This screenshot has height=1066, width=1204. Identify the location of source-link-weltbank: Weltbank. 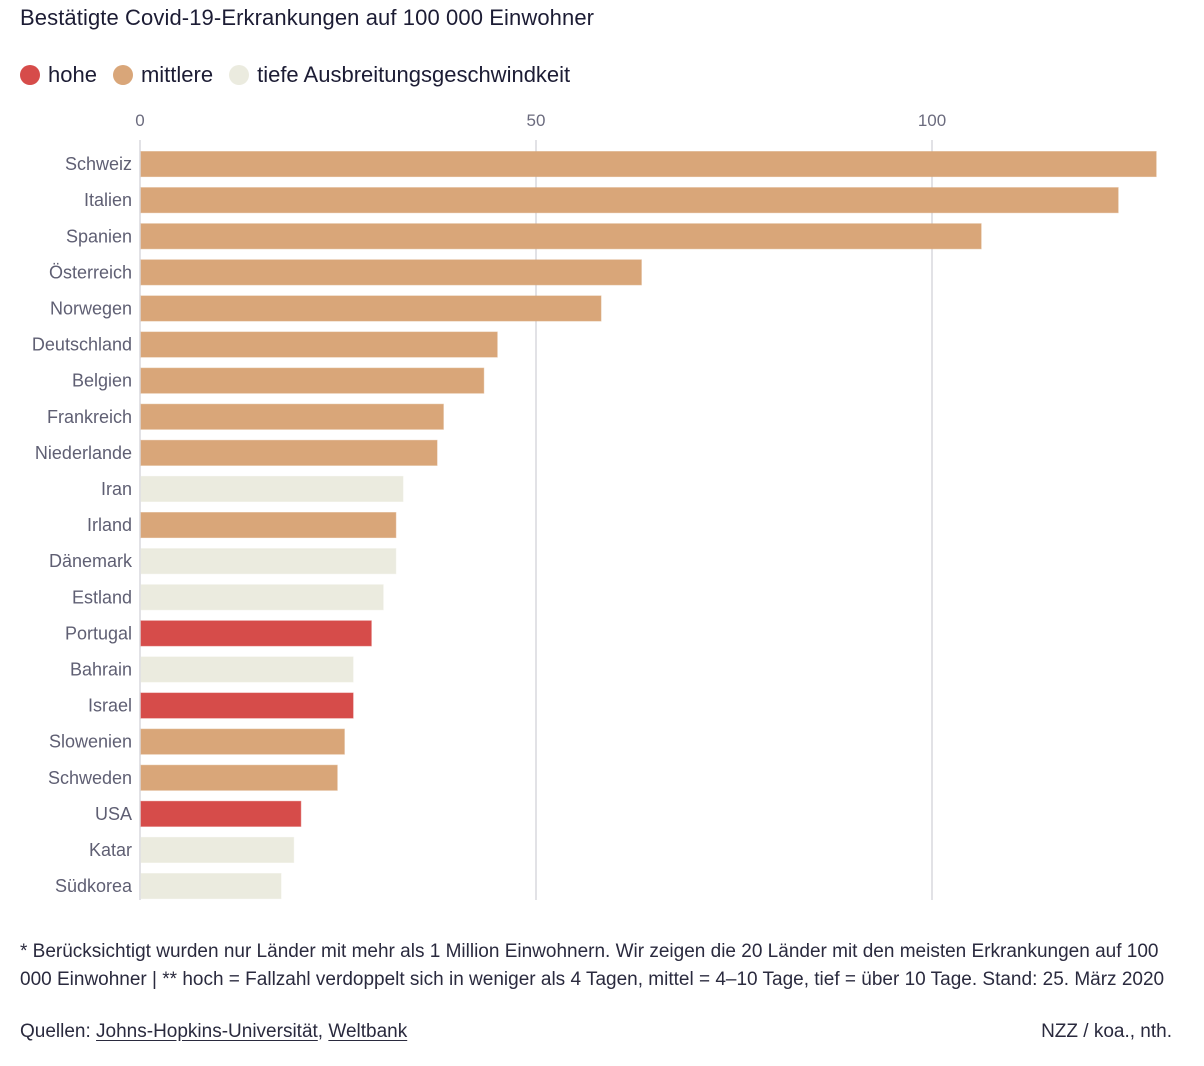
(368, 1031).